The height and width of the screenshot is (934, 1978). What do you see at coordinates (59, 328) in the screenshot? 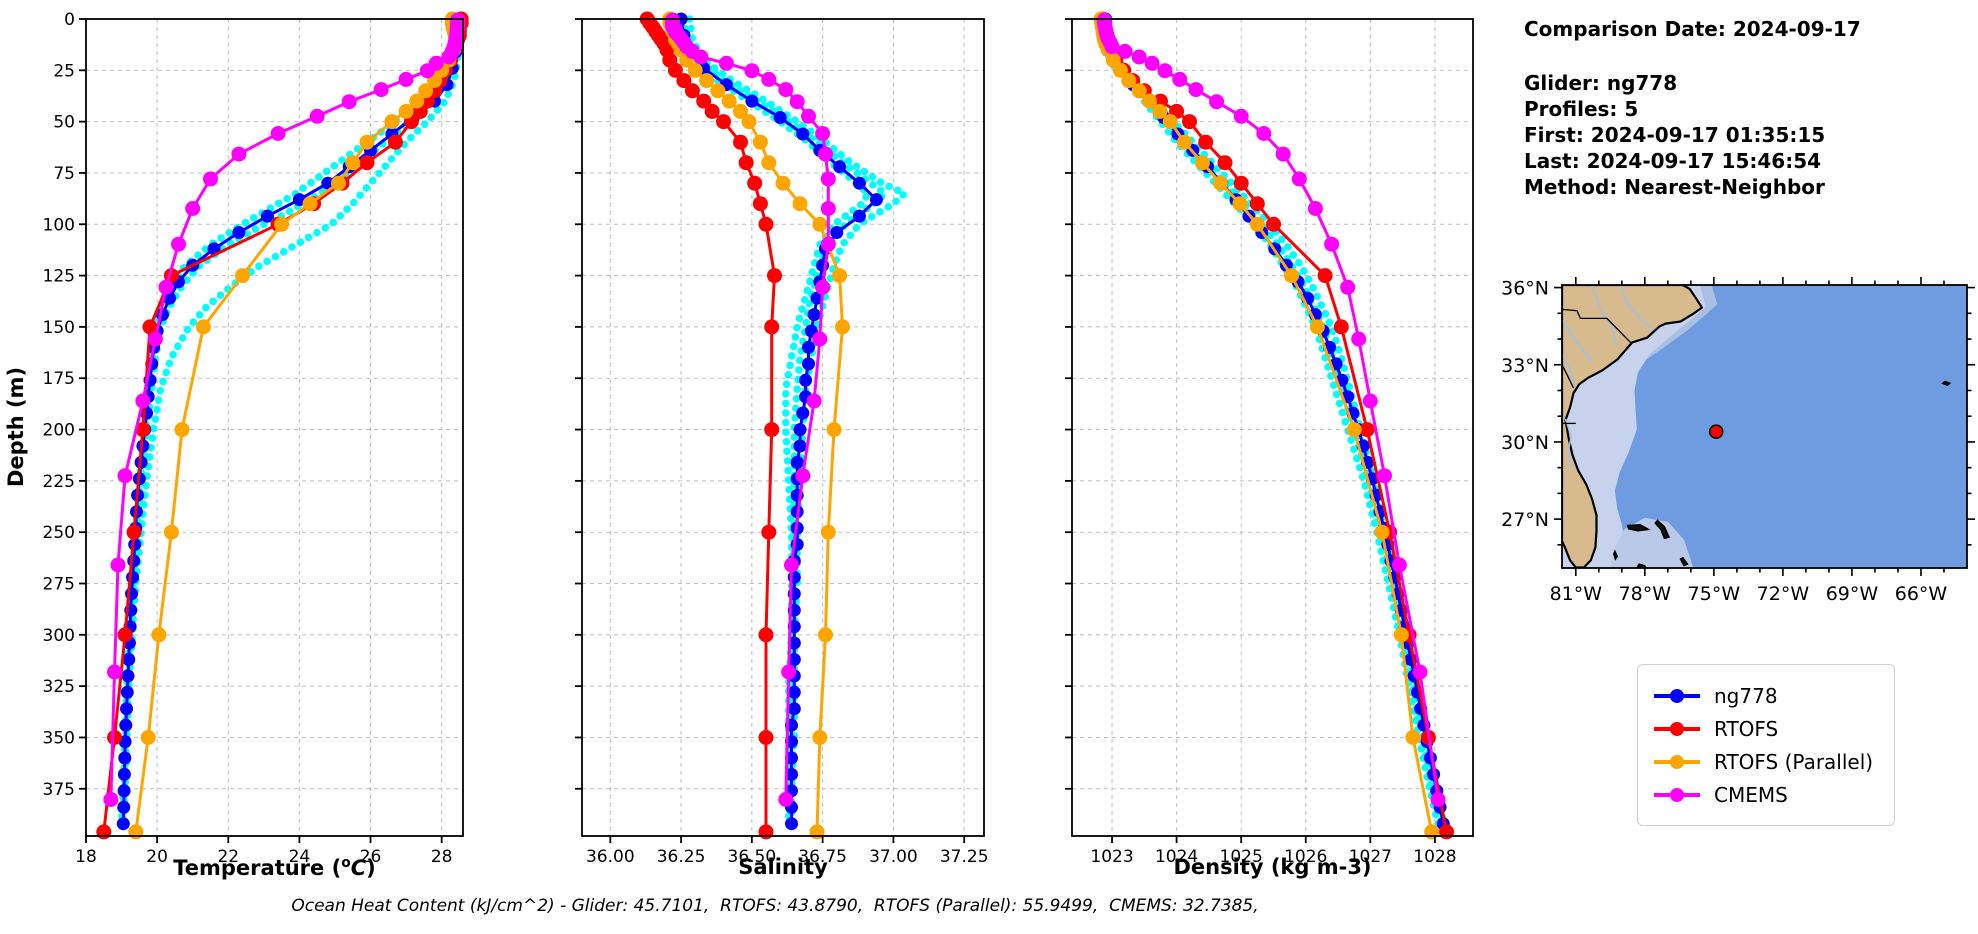
I see `svg-text: 150` at bounding box center [59, 328].